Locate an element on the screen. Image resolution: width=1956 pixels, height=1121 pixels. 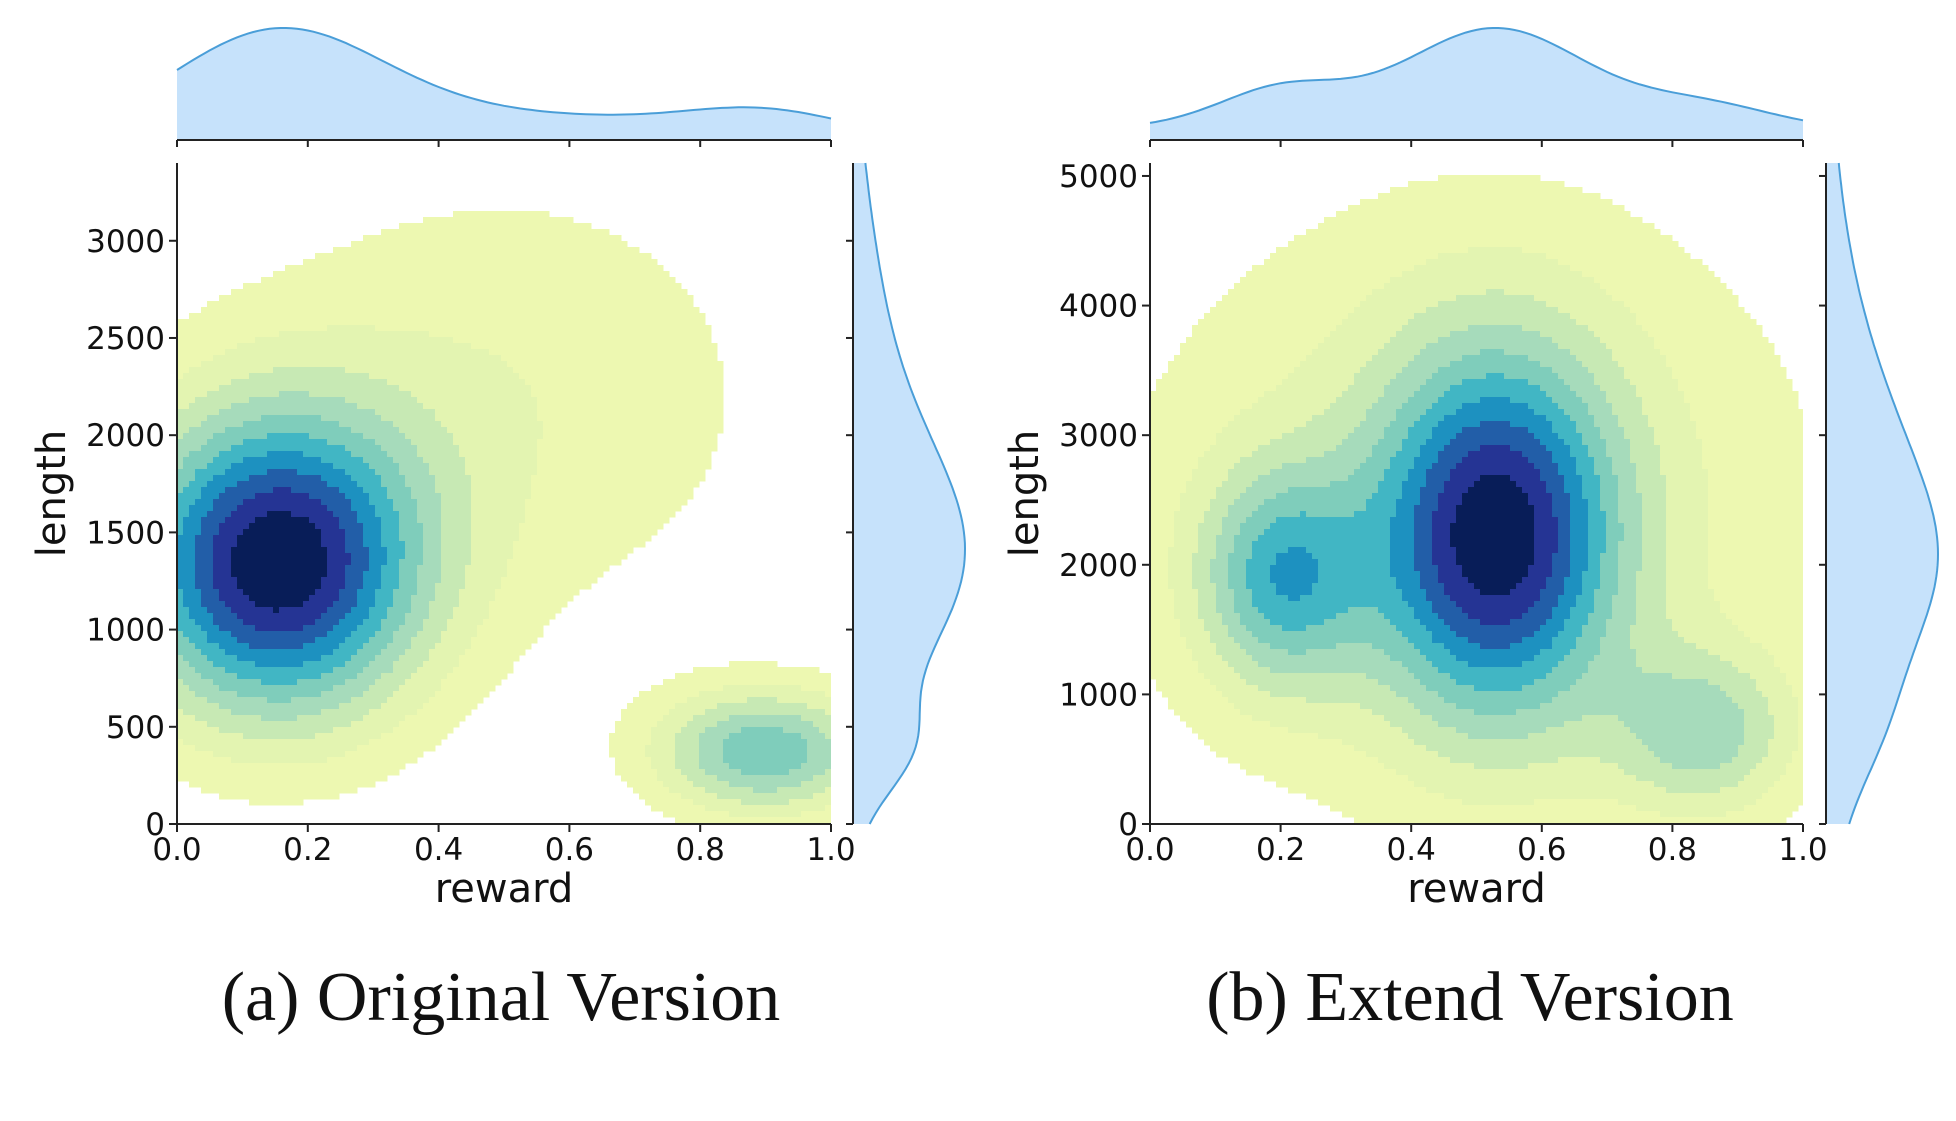
x-tick-label-a: 0.8 is located at coordinates (700, 850).